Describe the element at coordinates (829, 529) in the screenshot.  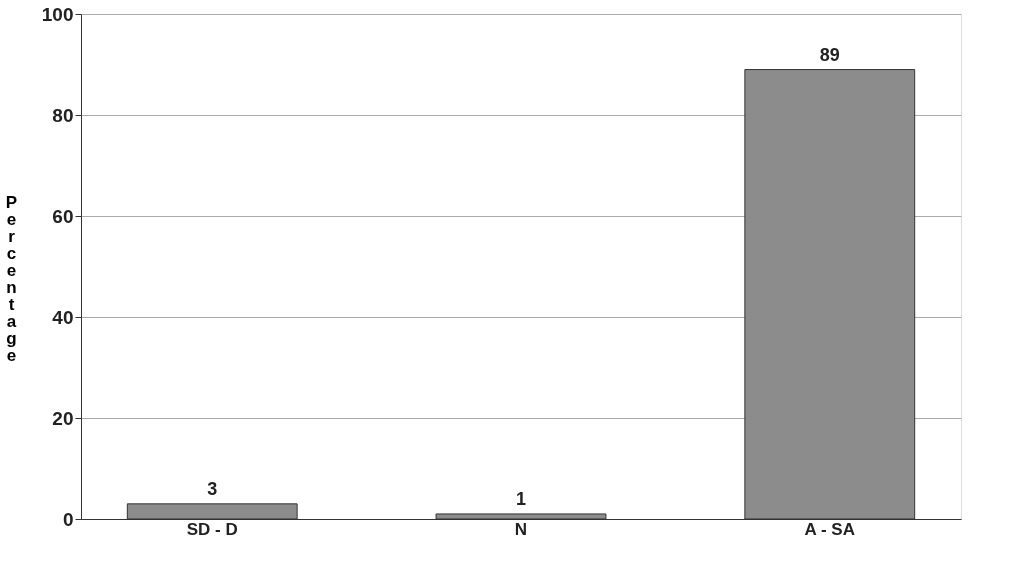
I see `x-tick-label: A - SA` at that location.